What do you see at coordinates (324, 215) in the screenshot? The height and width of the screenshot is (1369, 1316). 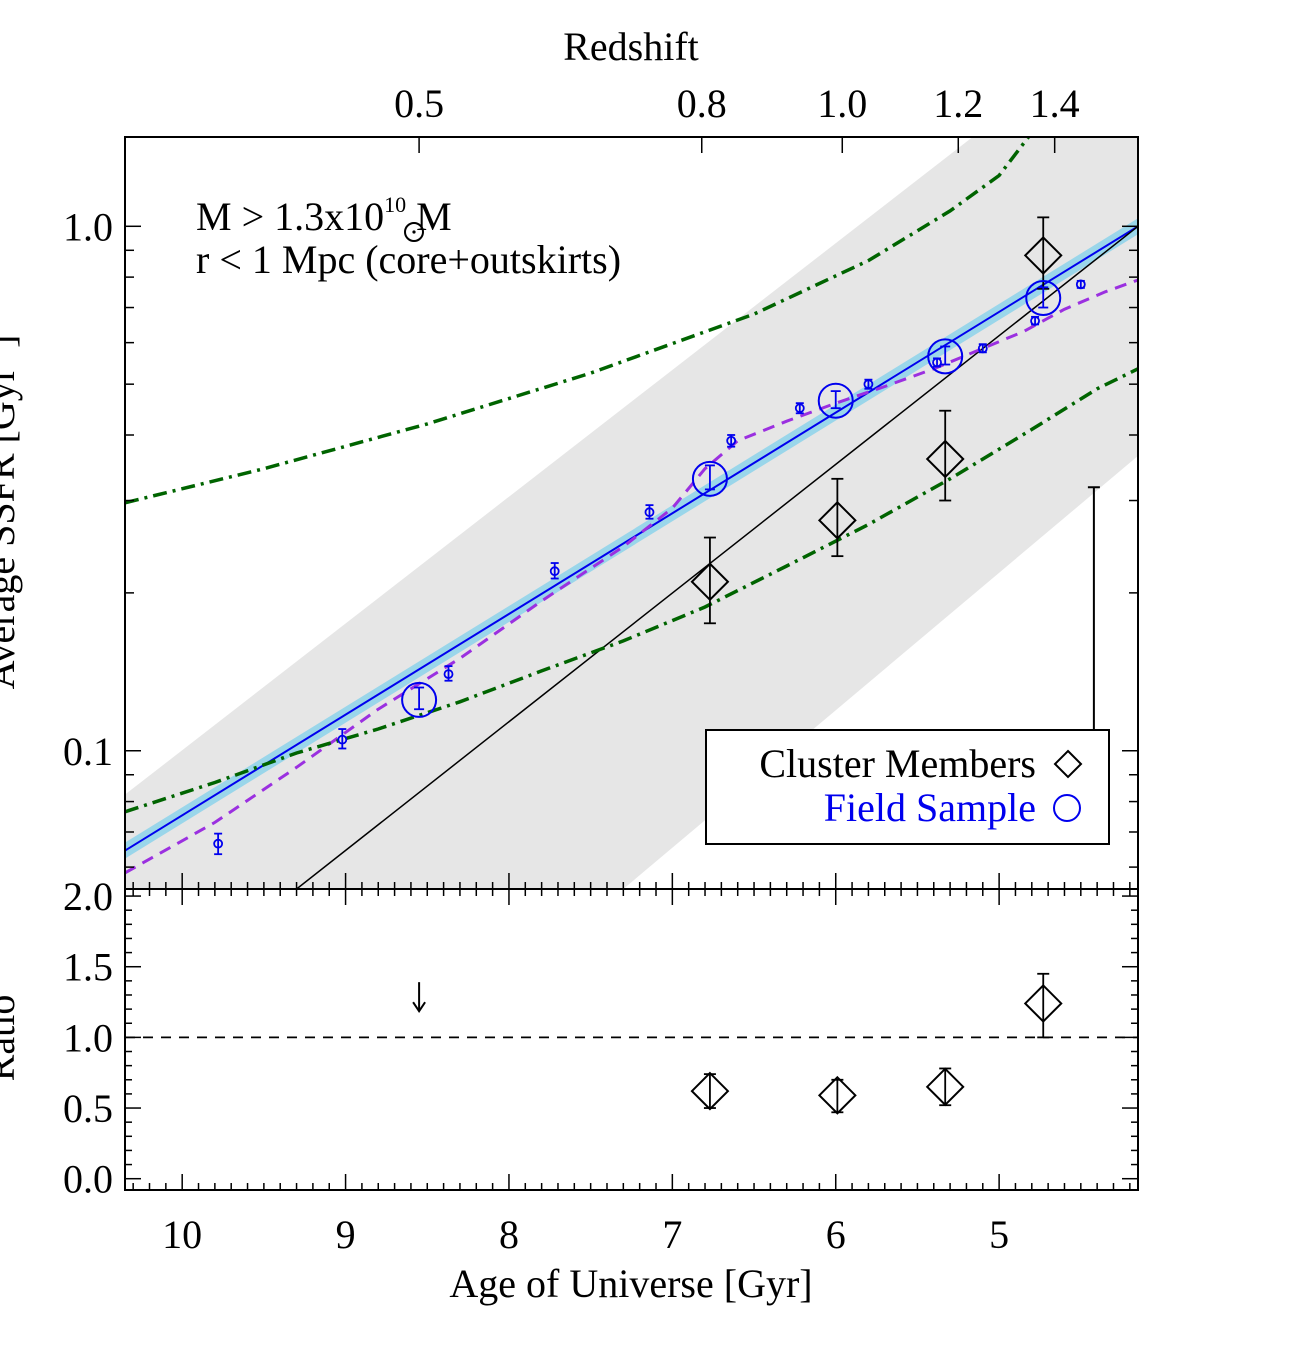 I see `mass-annotation: M > 1.3x1010 M` at bounding box center [324, 215].